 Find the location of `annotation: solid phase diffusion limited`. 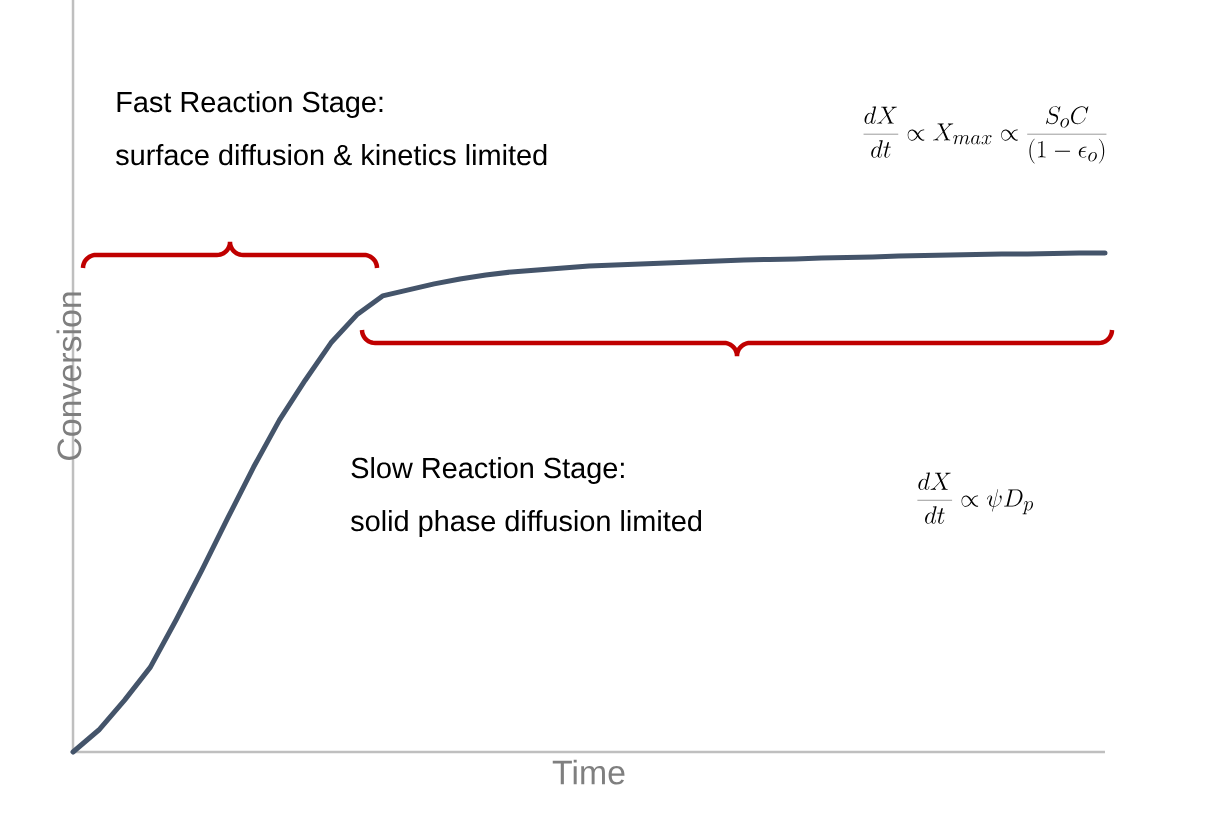

annotation: solid phase diffusion limited is located at coordinates (526, 523).